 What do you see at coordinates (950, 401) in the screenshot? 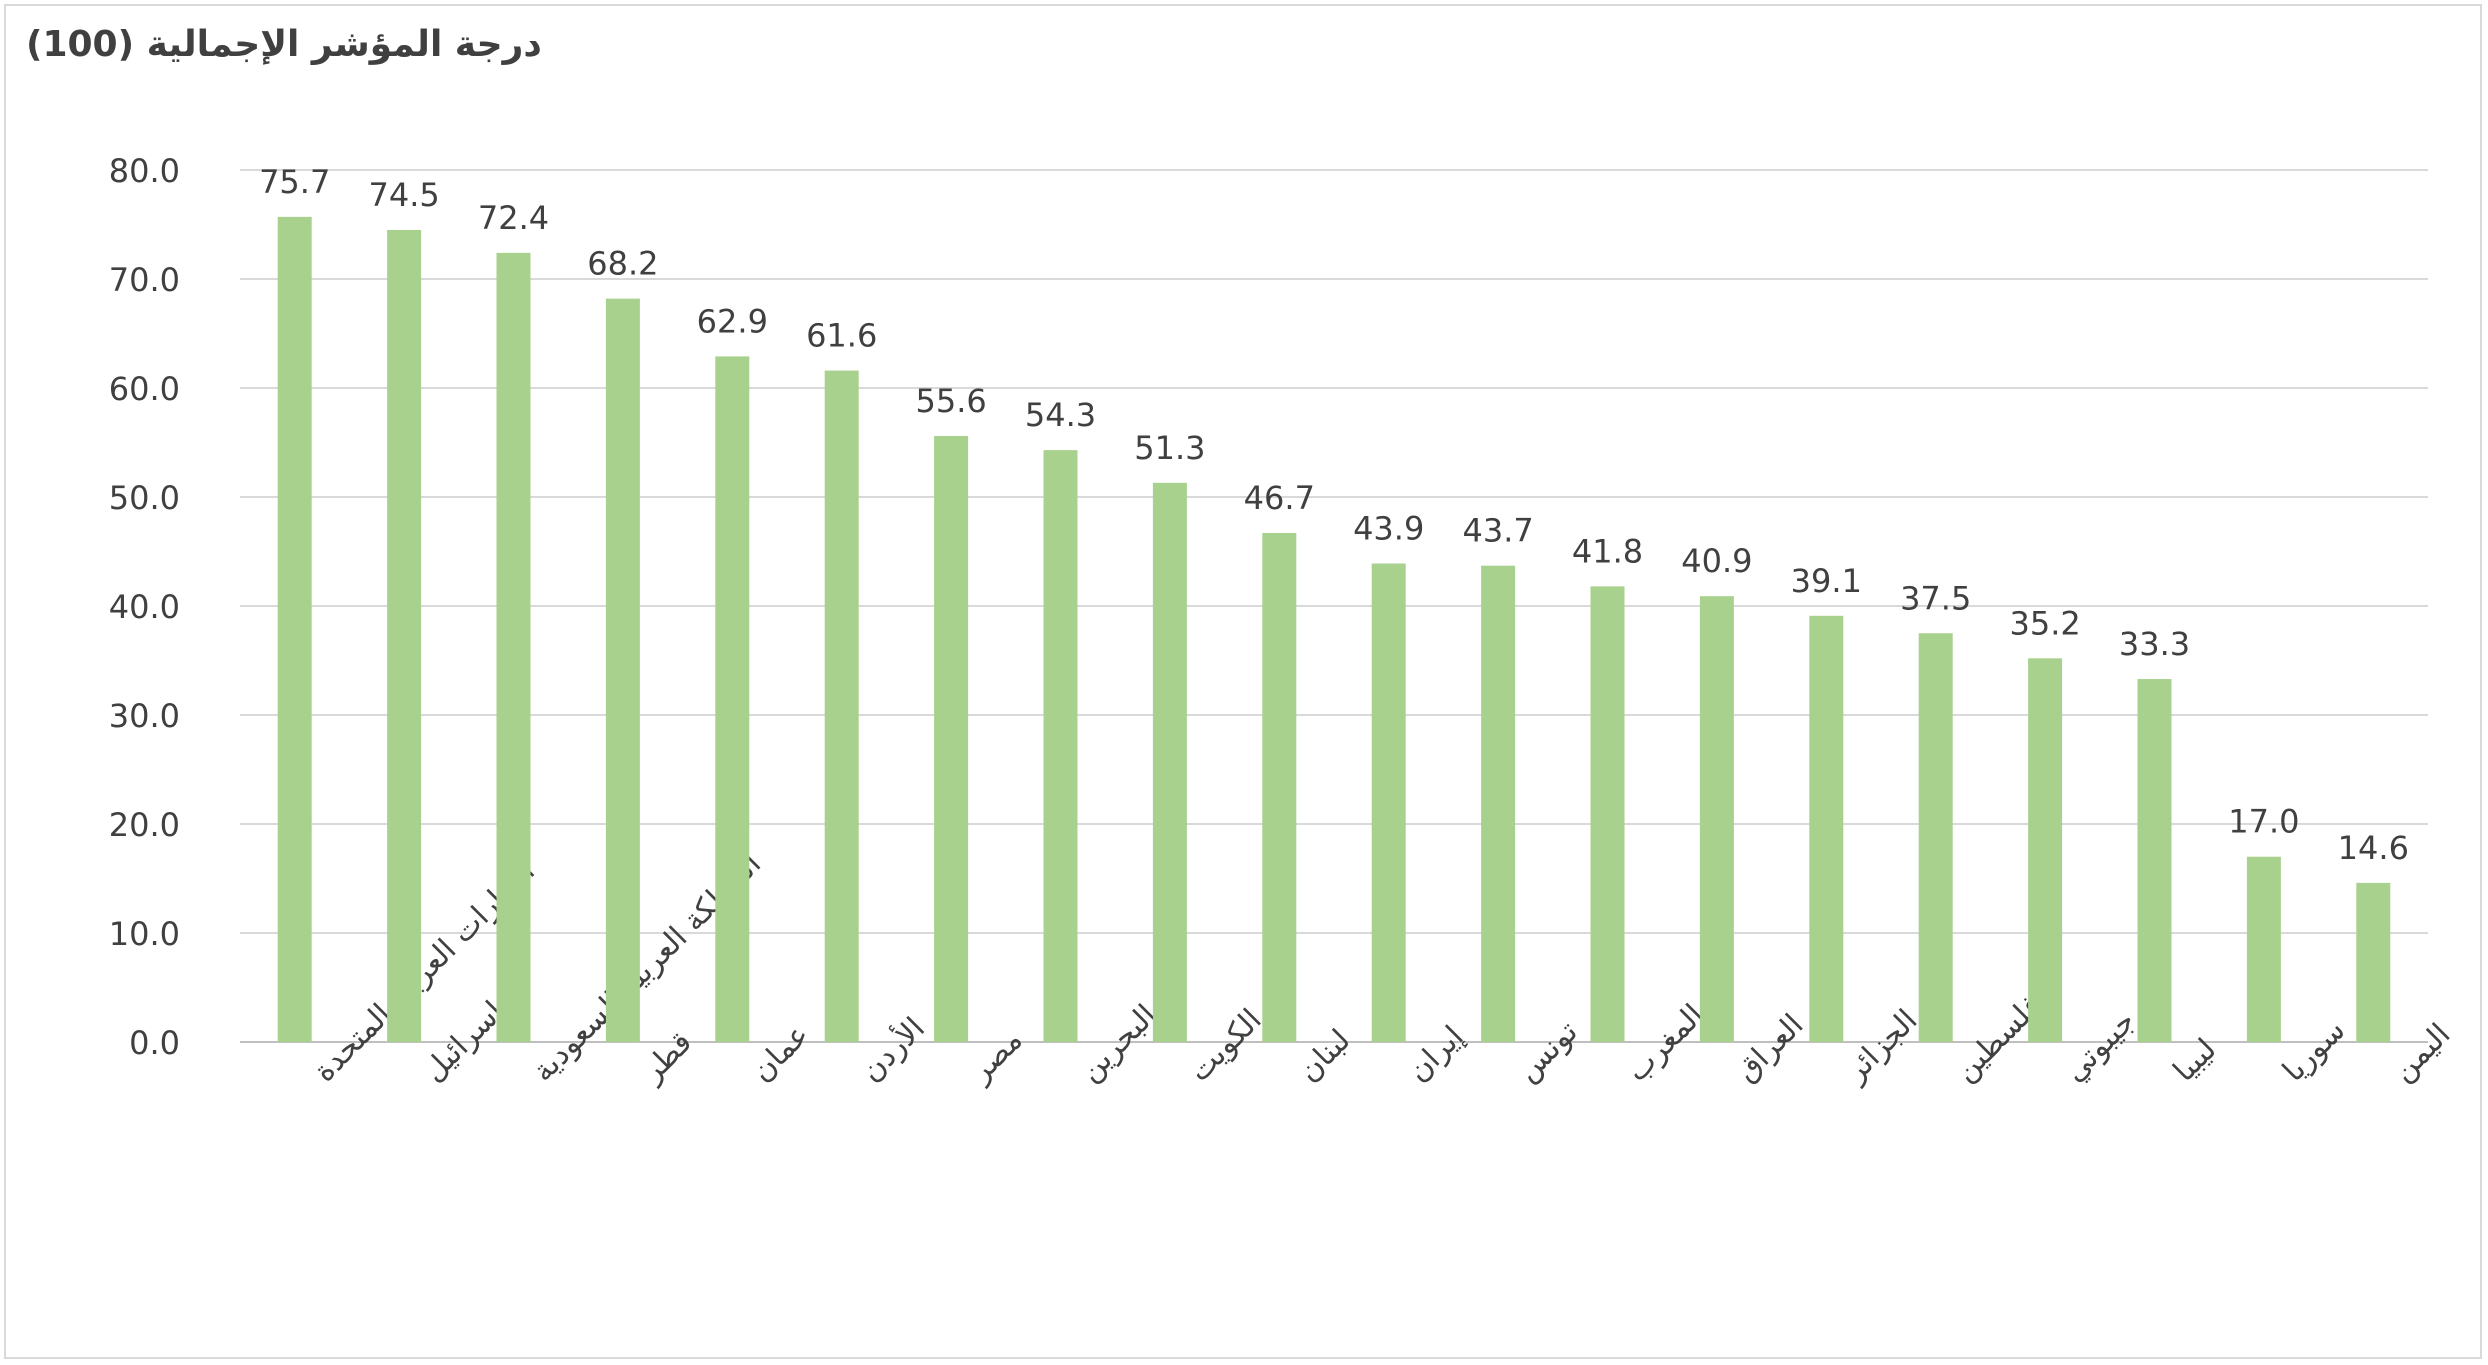
I see `data-label: 55.6` at bounding box center [950, 401].